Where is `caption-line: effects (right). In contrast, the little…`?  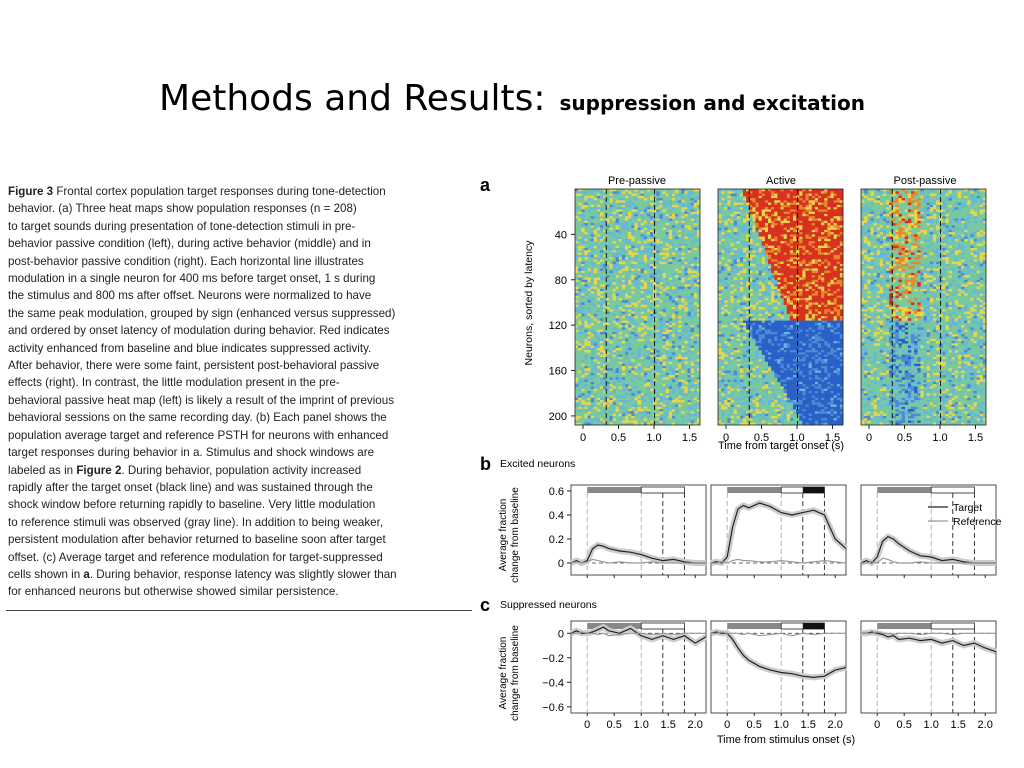
caption-line: effects (right). In contrast, the little… is located at coordinates (240, 382).